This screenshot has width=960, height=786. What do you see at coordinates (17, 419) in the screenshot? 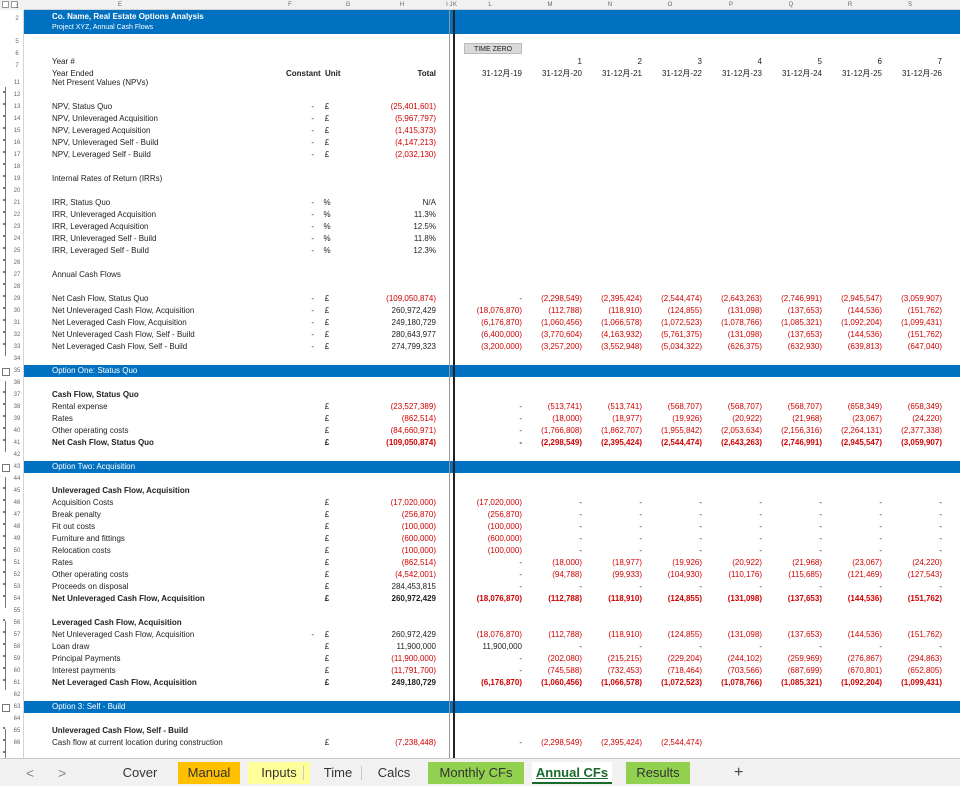
I see `row-number: 39` at bounding box center [17, 419].